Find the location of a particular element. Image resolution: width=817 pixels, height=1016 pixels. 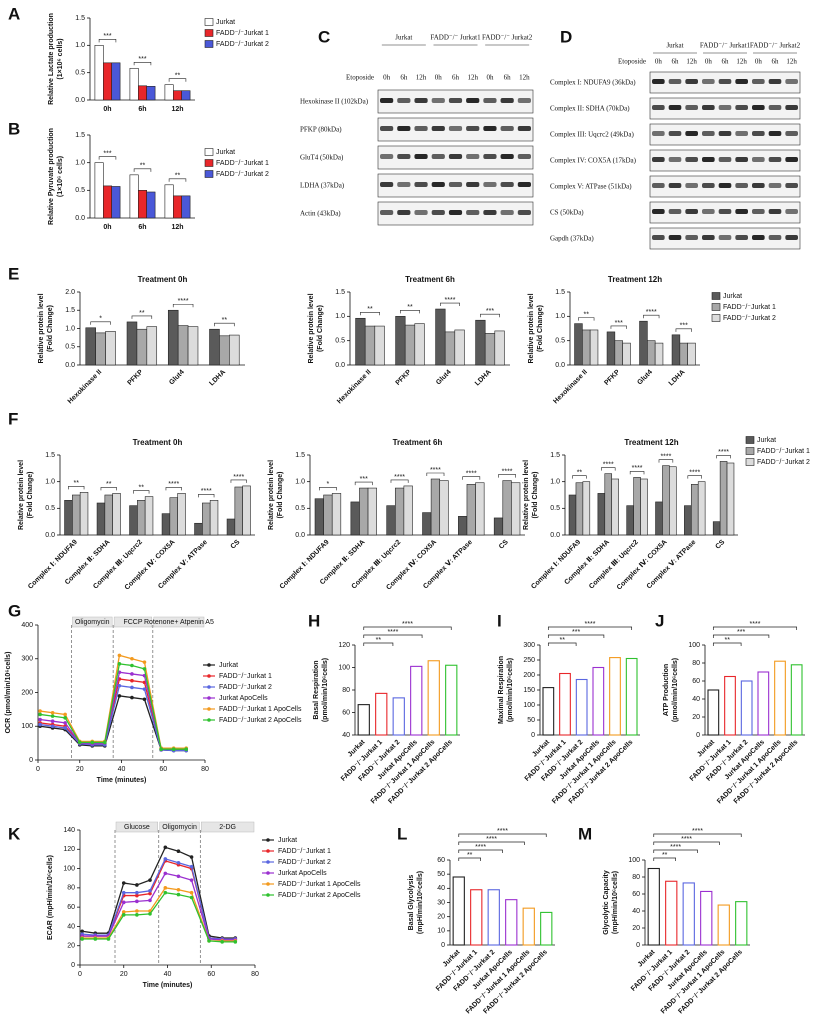

y-axis-label: Relative Lactate production is located at coordinates (51, 59).